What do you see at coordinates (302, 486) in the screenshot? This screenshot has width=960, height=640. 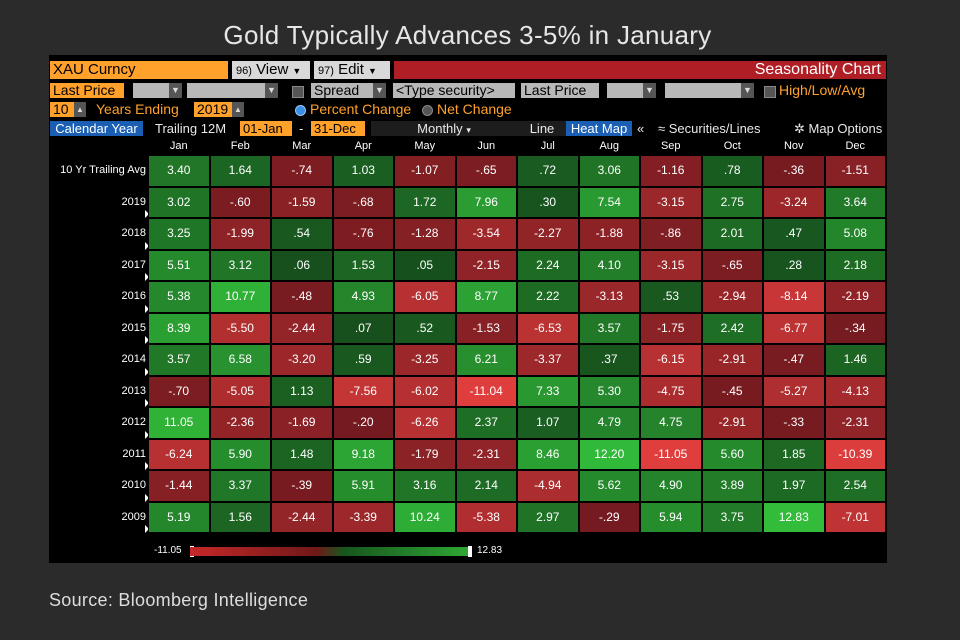 I see `heatmap-cell: -.39` at bounding box center [302, 486].